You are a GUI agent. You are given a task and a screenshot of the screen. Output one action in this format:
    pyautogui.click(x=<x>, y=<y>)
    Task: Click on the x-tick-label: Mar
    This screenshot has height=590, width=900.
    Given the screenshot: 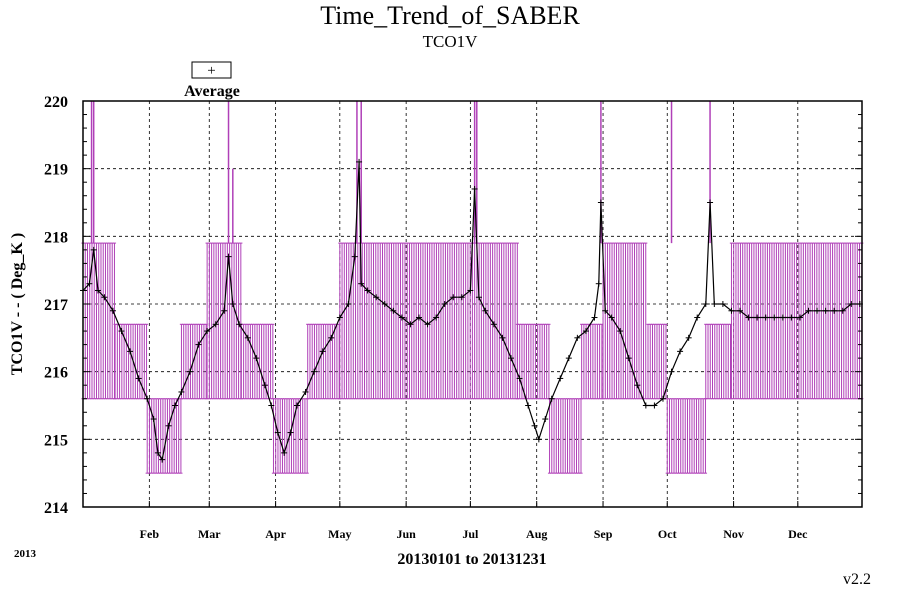 What is the action you would take?
    pyautogui.click(x=209, y=534)
    